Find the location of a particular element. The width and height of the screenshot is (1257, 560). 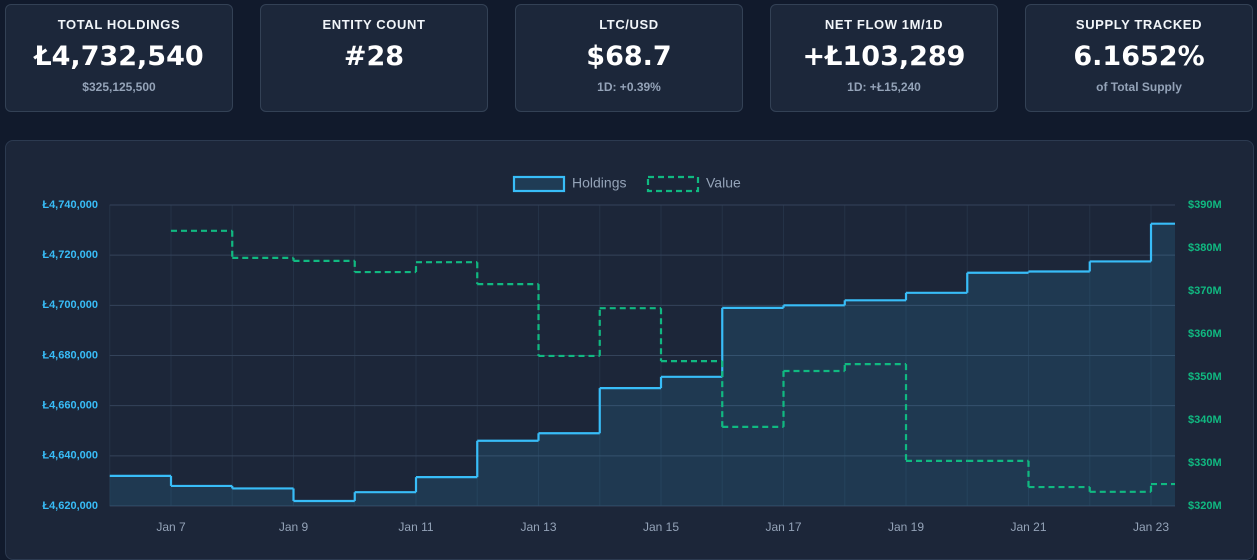

x-tick-label: Jan 15 is located at coordinates (661, 527).